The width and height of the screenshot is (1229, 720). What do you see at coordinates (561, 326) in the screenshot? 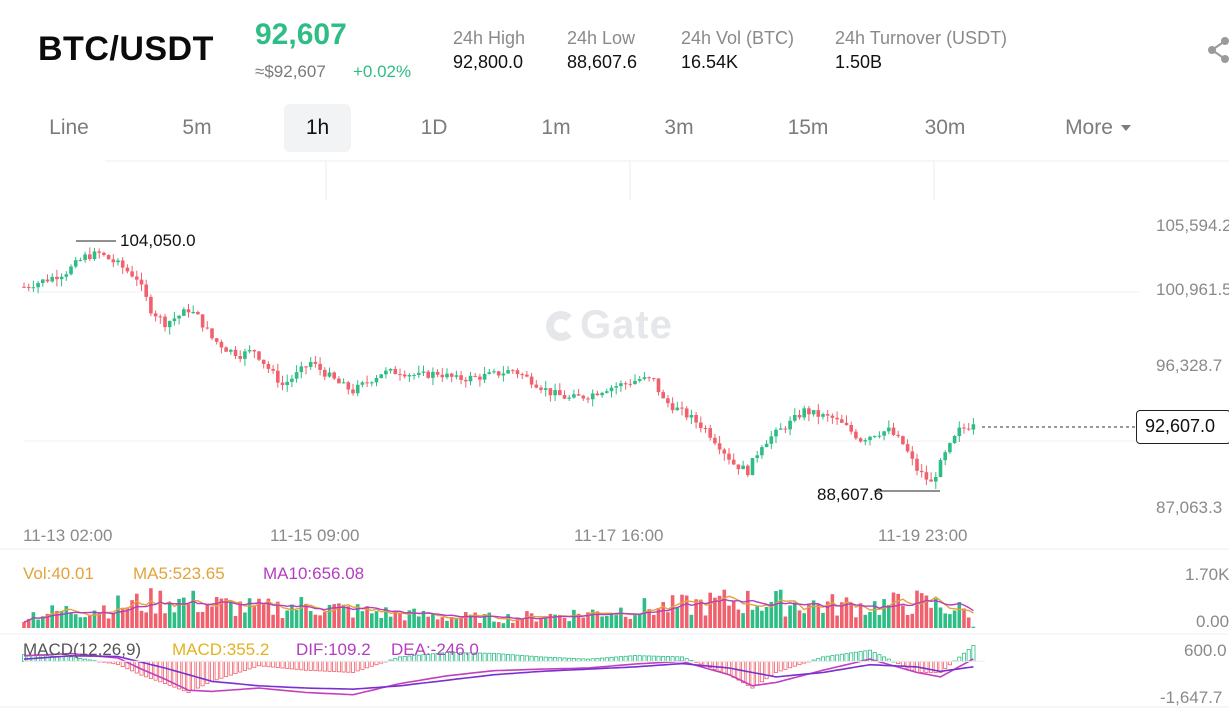
I see `gate-logo-icon` at bounding box center [561, 326].